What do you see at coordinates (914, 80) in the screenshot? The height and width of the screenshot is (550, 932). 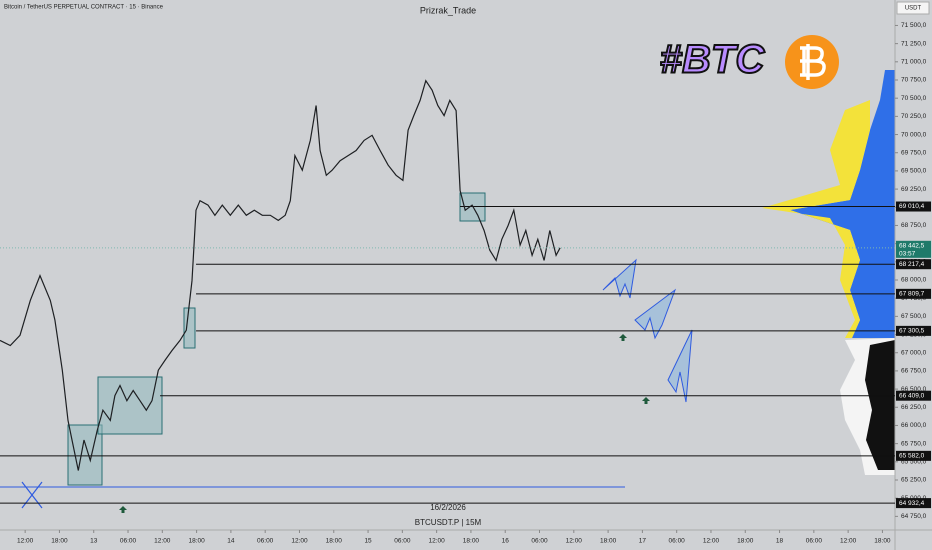 I see `y-tick-label: 70 750,0` at bounding box center [914, 80].